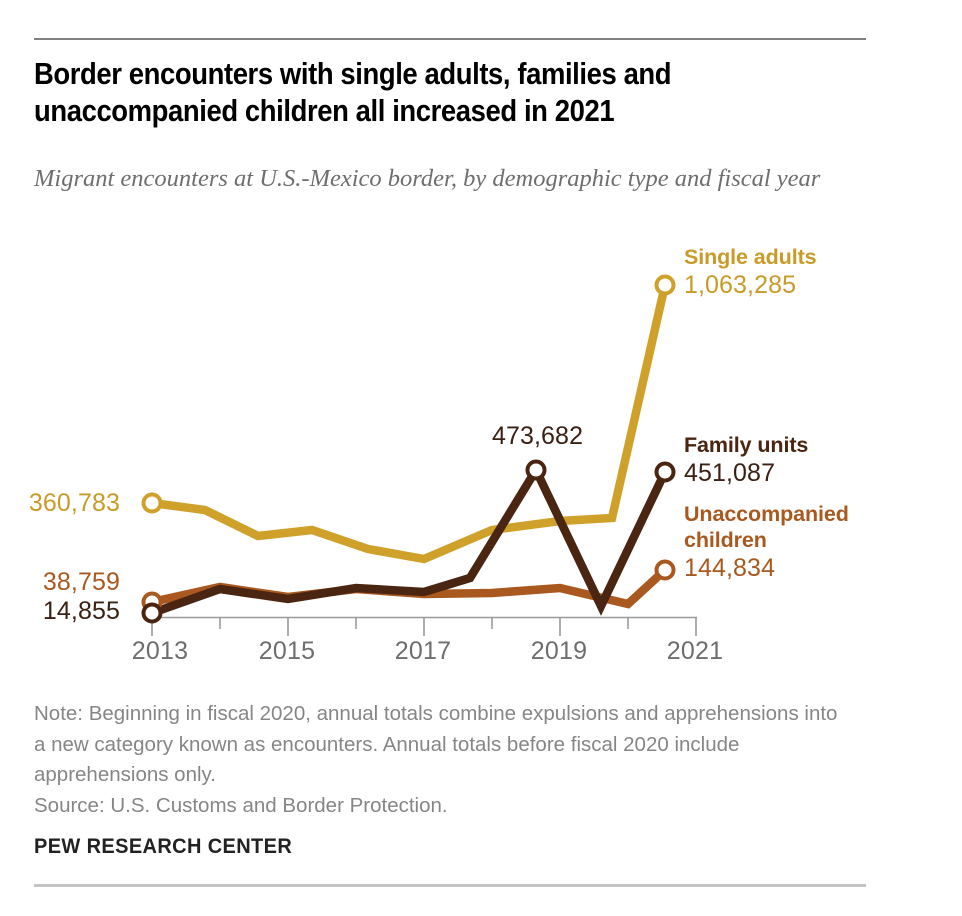 This screenshot has height=916, width=962. Describe the element at coordinates (695, 651) in the screenshot. I see `x-tick-label-2021: 2021` at that location.